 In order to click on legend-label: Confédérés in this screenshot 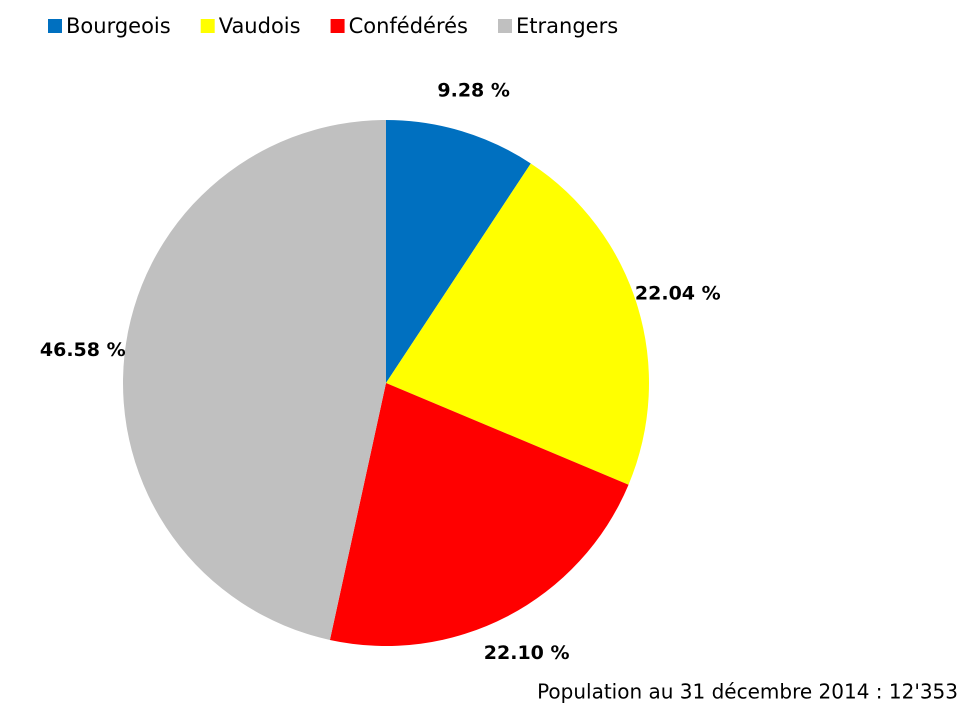, I will do `click(408, 26)`.